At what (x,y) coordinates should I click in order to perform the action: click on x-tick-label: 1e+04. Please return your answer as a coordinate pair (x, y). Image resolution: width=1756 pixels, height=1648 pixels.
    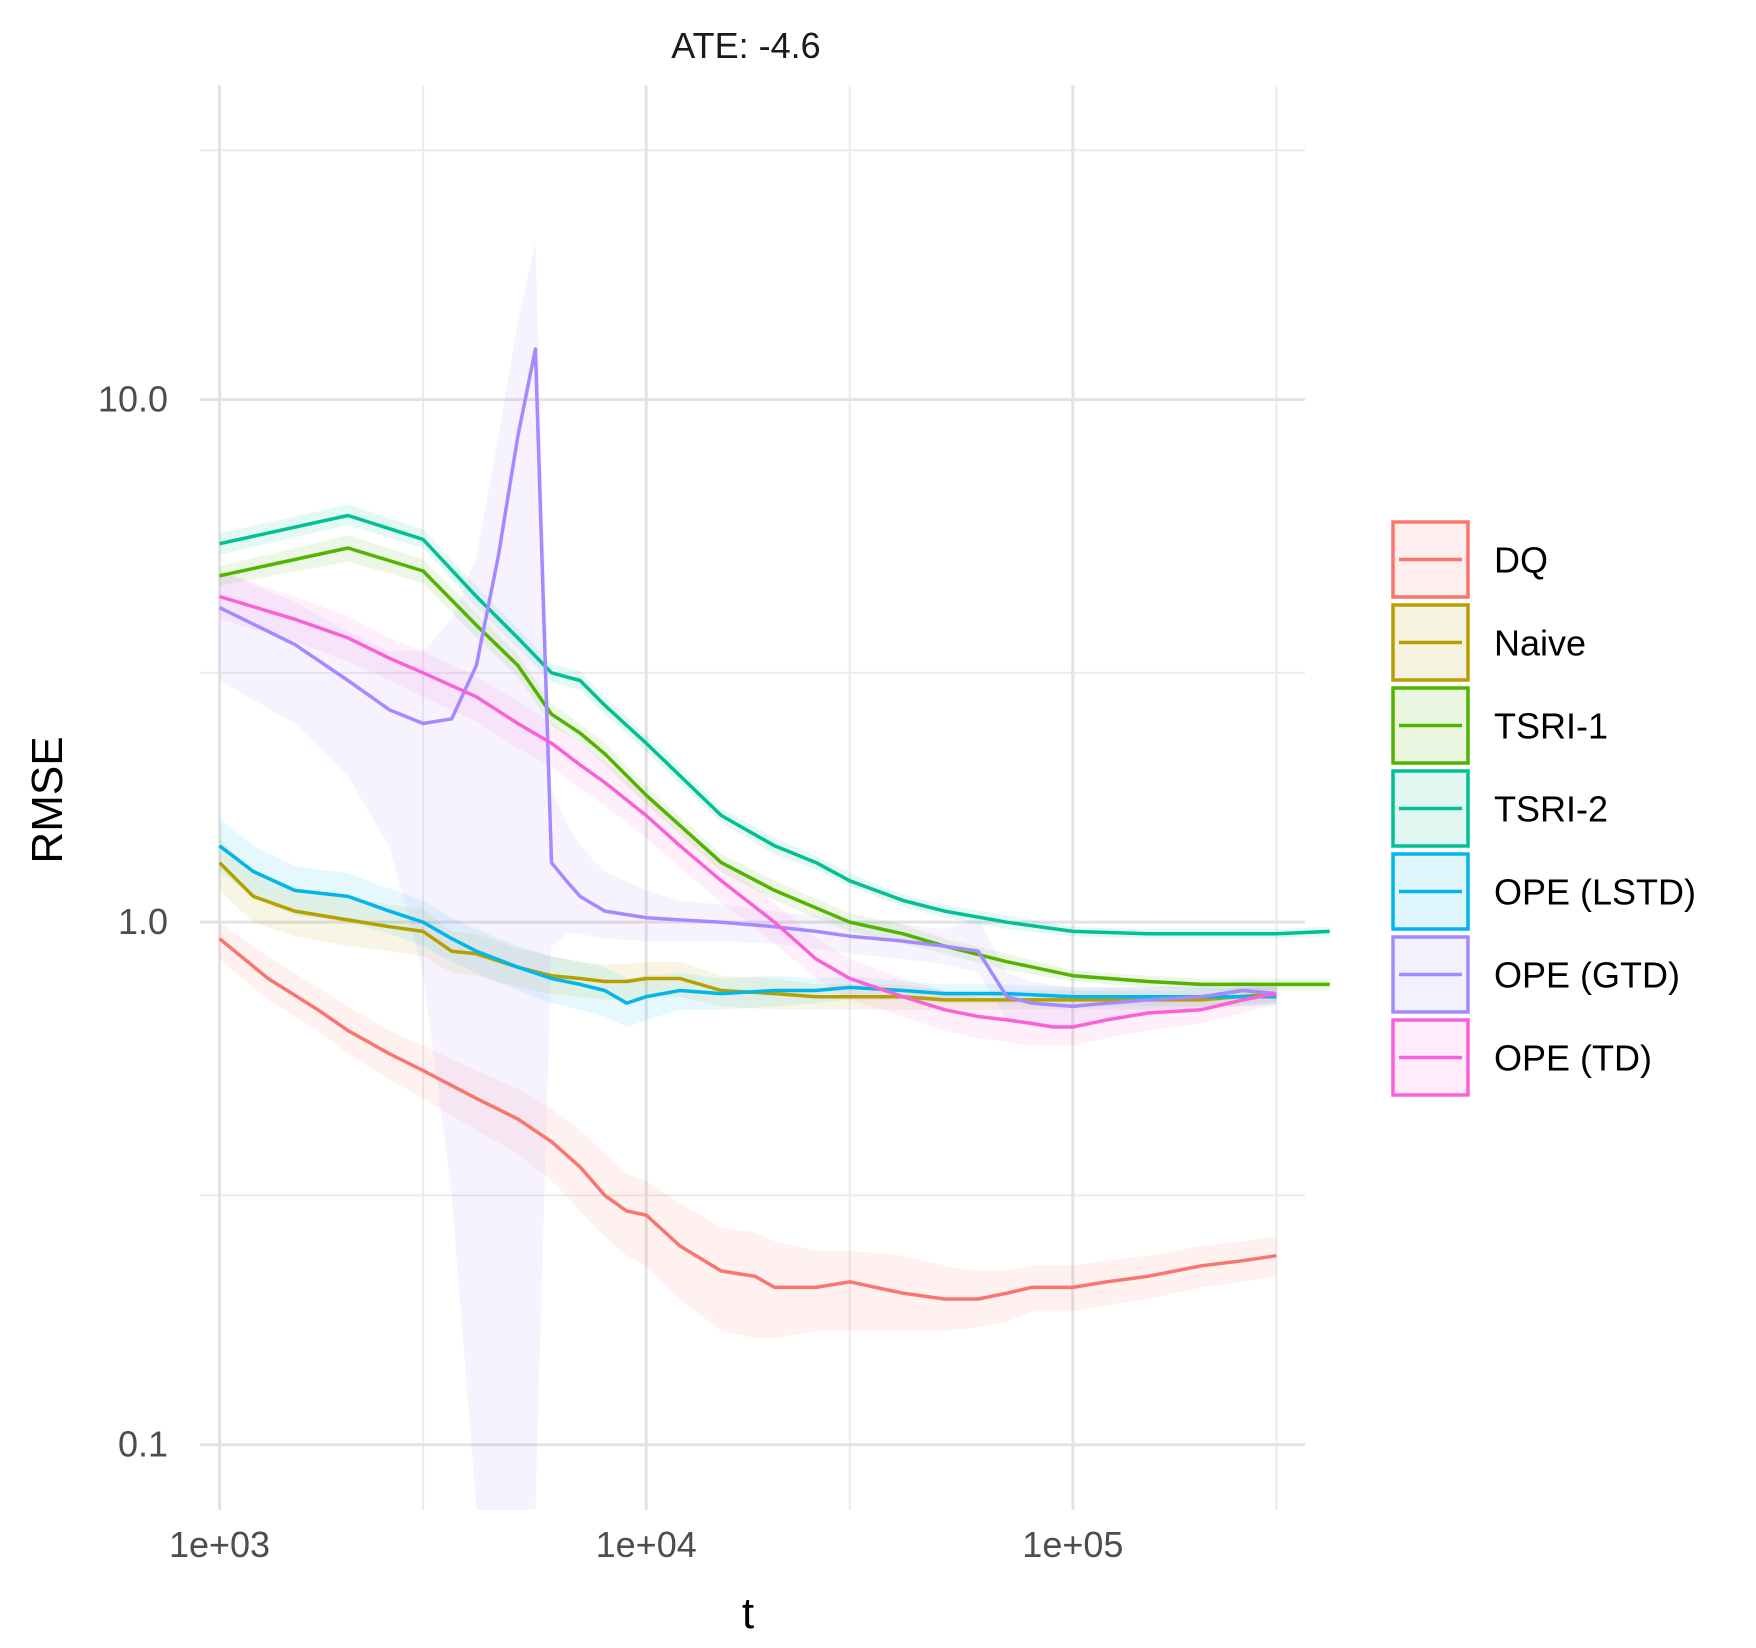
    Looking at the image, I should click on (646, 1544).